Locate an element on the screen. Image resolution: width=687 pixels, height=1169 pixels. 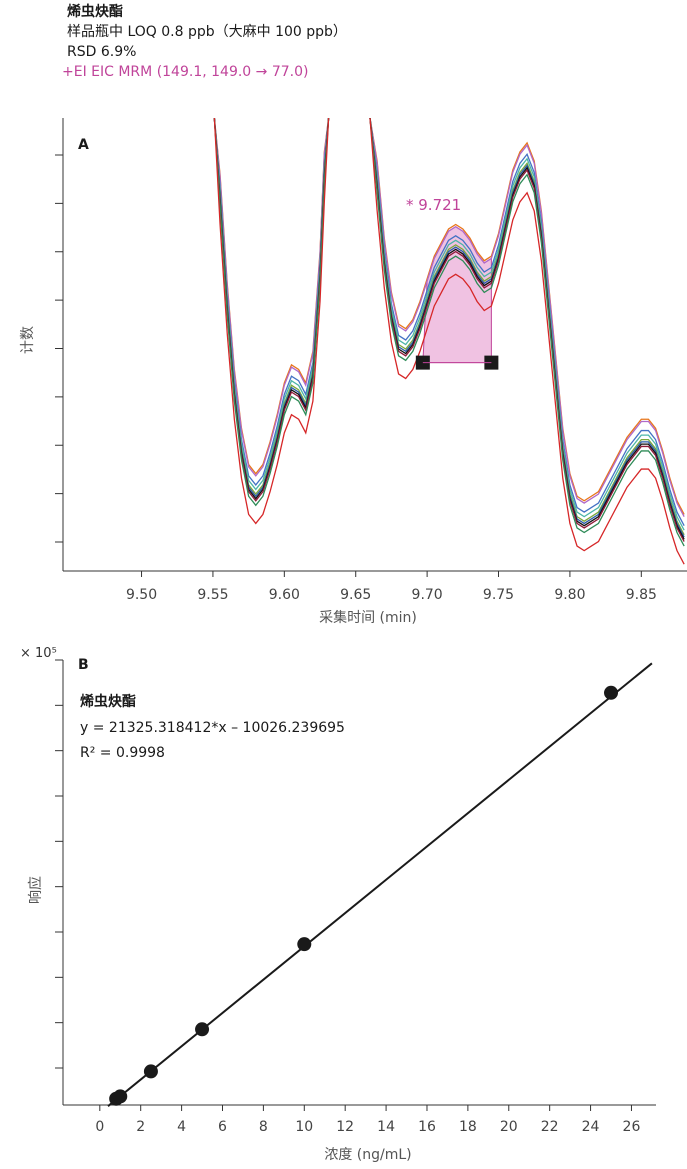
integration-markers is located at coordinates (457, 362).